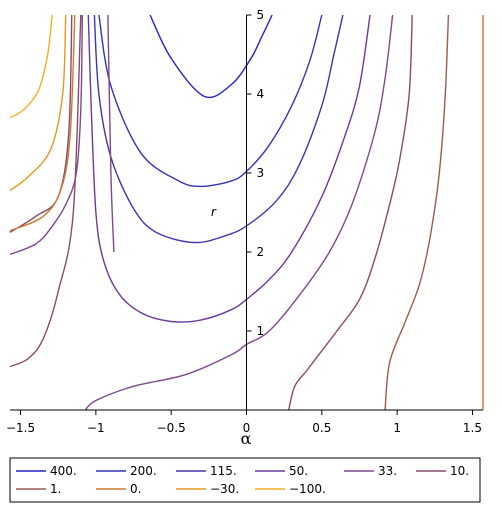  Describe the element at coordinates (255, 173) in the screenshot. I see `y-ticks: 1 2 3 4 5` at that location.